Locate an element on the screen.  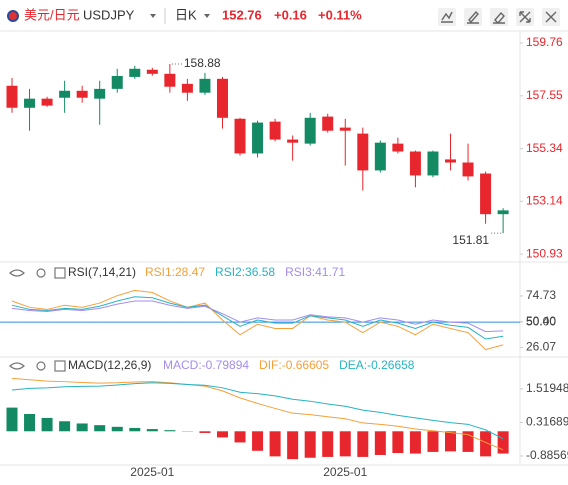
y-tick-label: 155.34 is located at coordinates (544, 148).